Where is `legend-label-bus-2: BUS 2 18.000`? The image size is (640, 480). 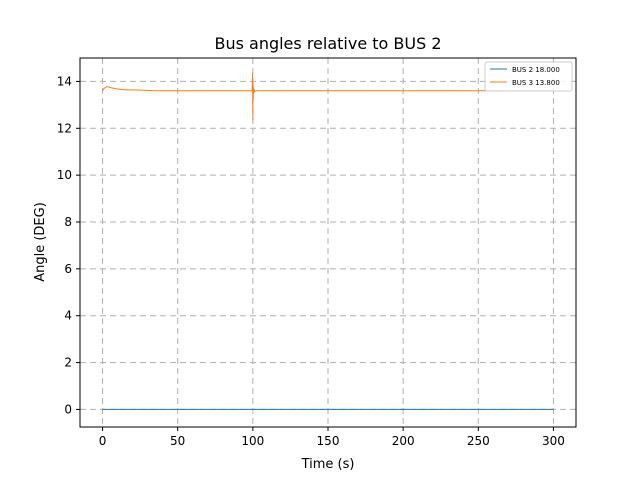 legend-label-bus-2: BUS 2 18.000 is located at coordinates (536, 70).